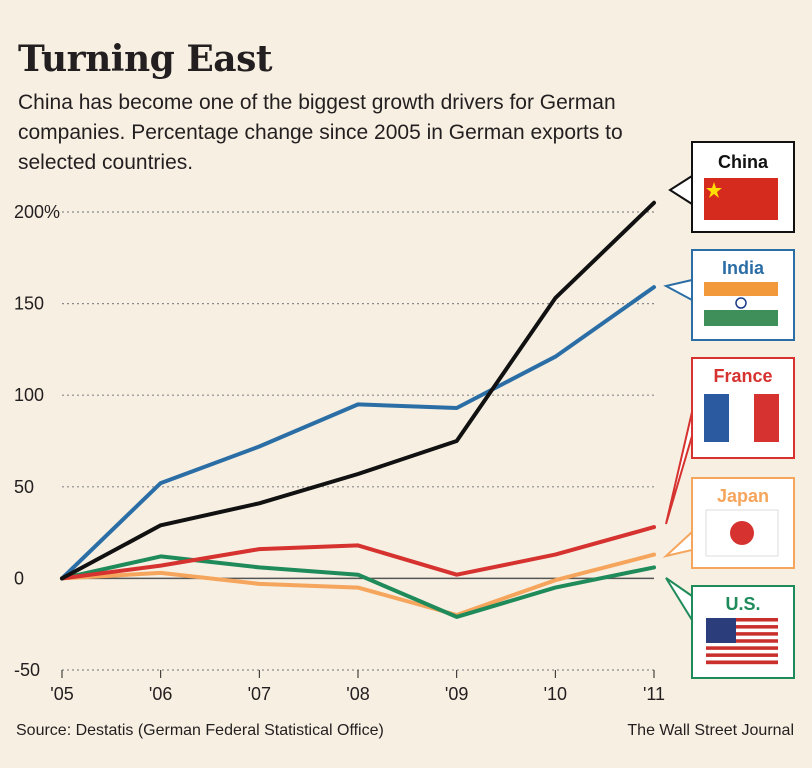  Describe the element at coordinates (680, 190) in the screenshot. I see `connector-china` at that location.